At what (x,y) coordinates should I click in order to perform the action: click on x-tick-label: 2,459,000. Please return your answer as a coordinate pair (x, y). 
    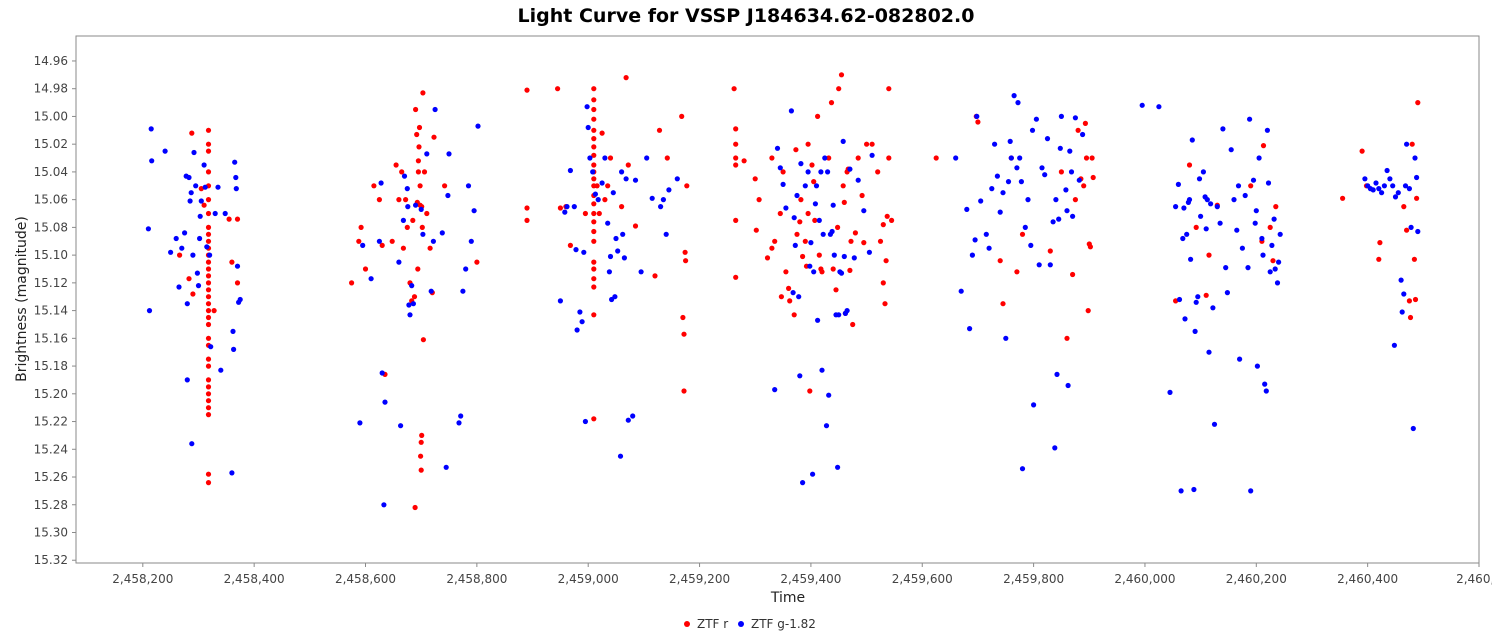
    Looking at the image, I should click on (588, 579).